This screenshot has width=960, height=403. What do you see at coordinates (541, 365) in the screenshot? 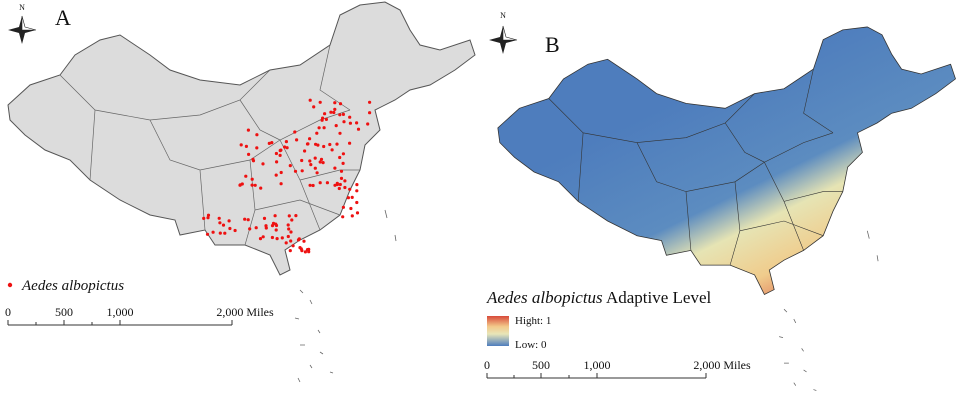
I see `scale-label: 500` at bounding box center [541, 365].